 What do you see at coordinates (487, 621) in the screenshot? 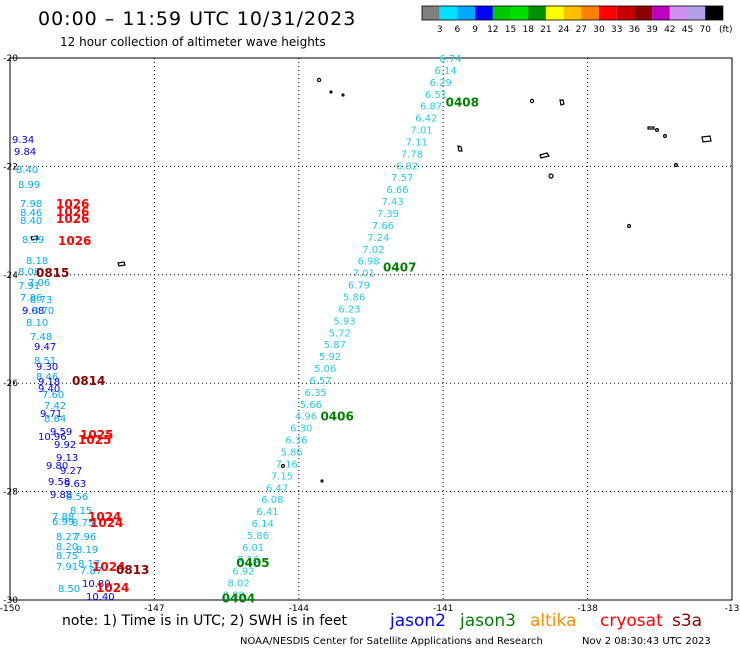
I see `satellite-name-jason3: jason3` at bounding box center [487, 621].